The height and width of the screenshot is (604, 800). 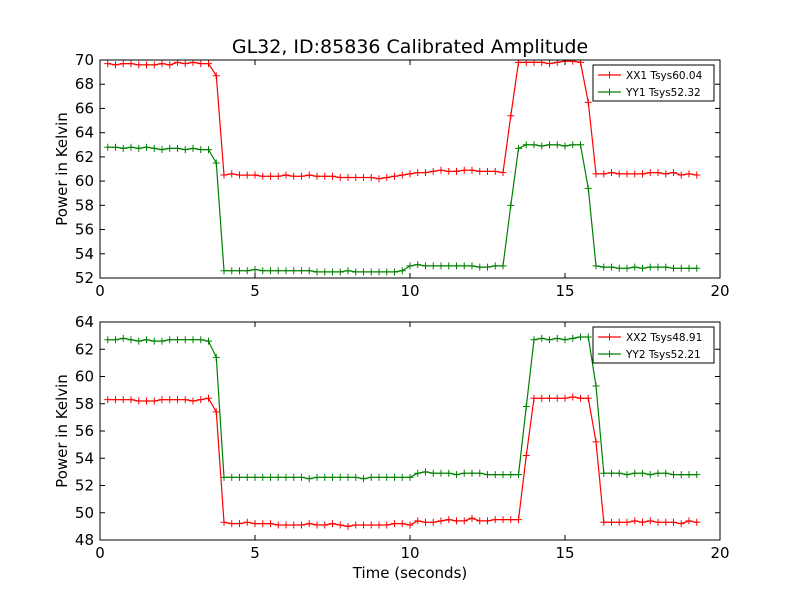 What do you see at coordinates (653, 345) in the screenshot?
I see `legend: XX2 Tsys48.91 YY2 Tsys52.21` at bounding box center [653, 345].